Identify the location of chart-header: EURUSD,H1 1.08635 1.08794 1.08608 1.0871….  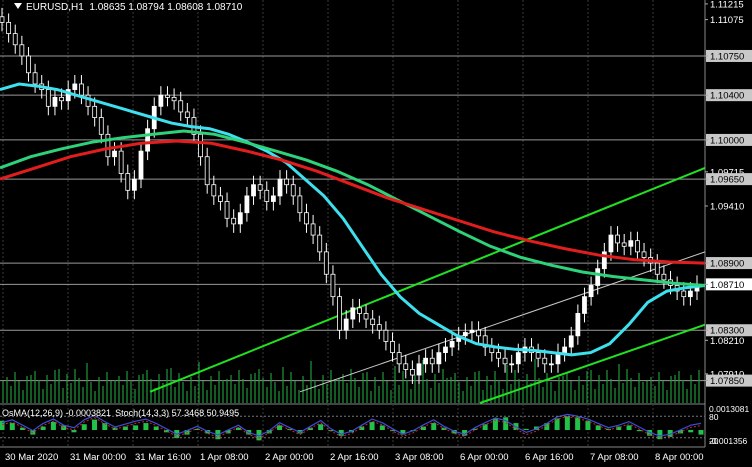
(128, 7).